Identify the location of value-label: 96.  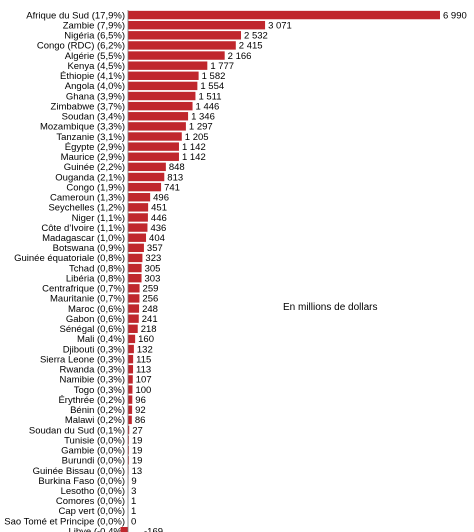
(140, 400).